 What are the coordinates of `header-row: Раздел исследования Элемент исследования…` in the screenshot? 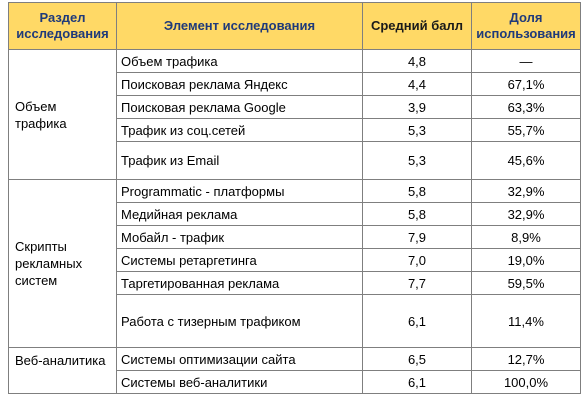 It's located at (294, 26).